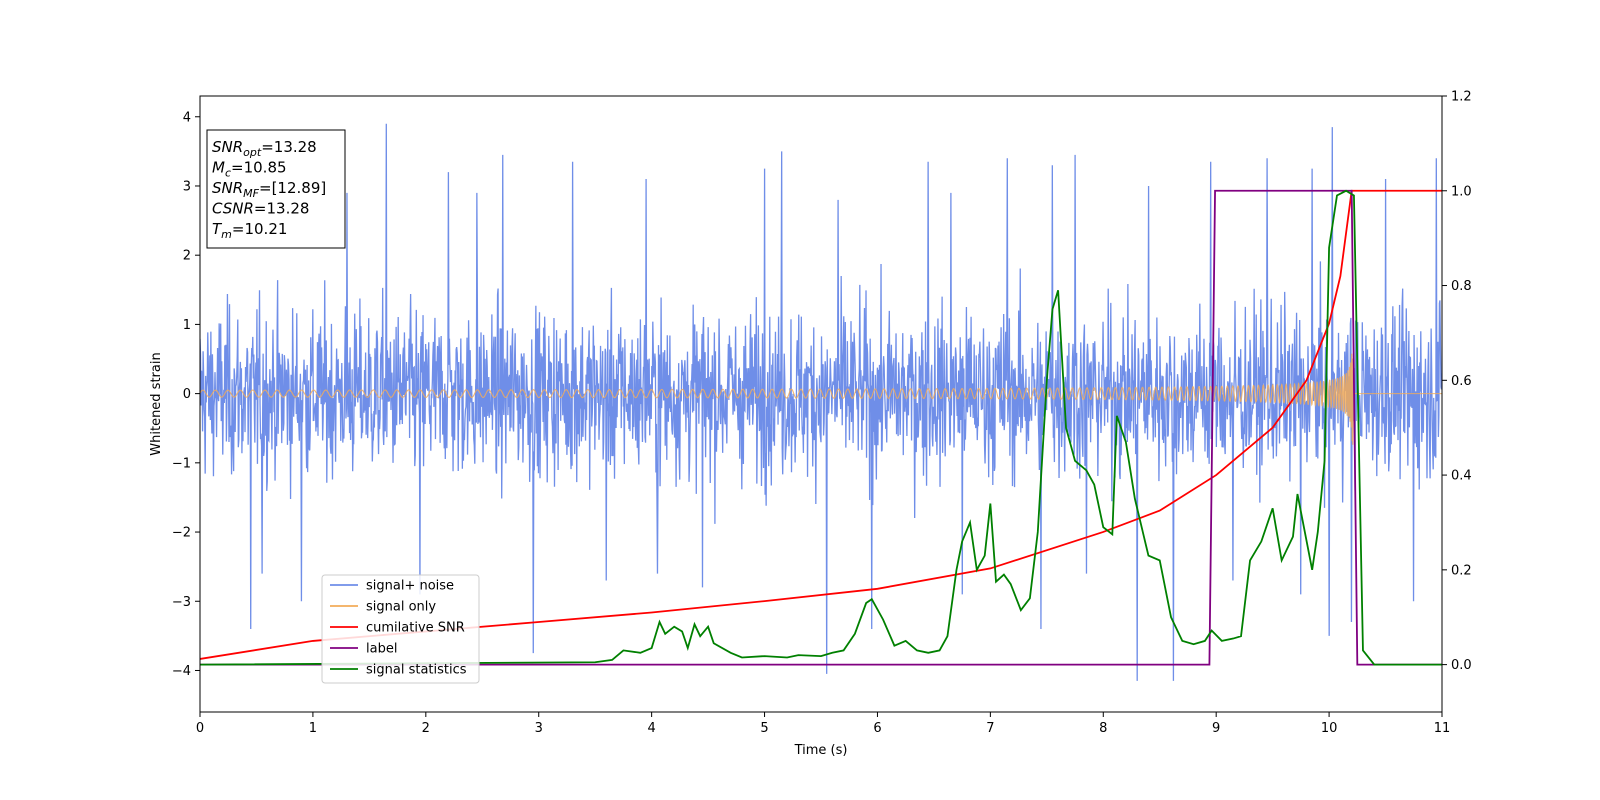  I want to click on info-box-line: CSNR=13.28, so click(260, 209).